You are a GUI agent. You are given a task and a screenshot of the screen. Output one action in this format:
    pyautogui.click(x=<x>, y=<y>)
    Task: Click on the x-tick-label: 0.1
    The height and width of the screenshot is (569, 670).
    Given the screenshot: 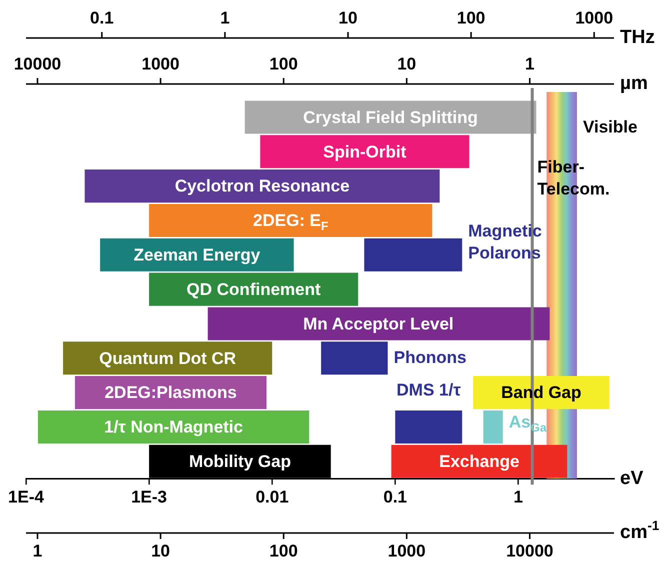 What is the action you would take?
    pyautogui.click(x=395, y=496)
    